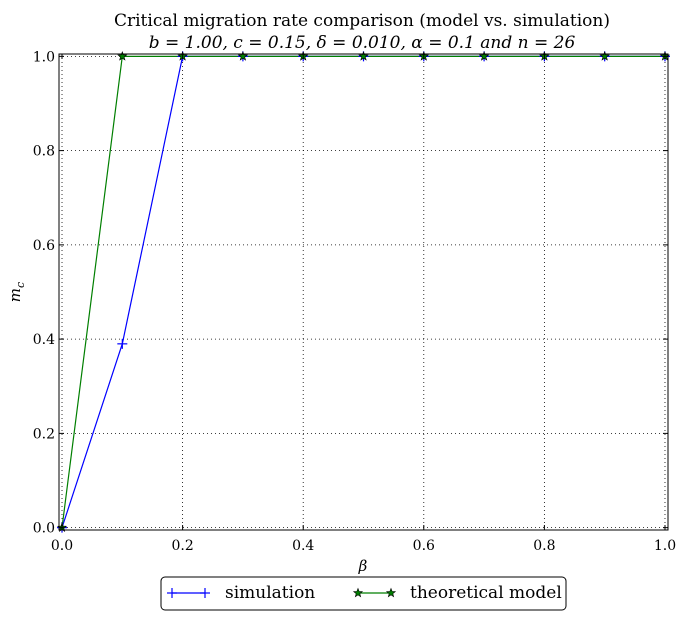 The image size is (683, 621). I want to click on x-tick-label: 0.4, so click(303, 546).